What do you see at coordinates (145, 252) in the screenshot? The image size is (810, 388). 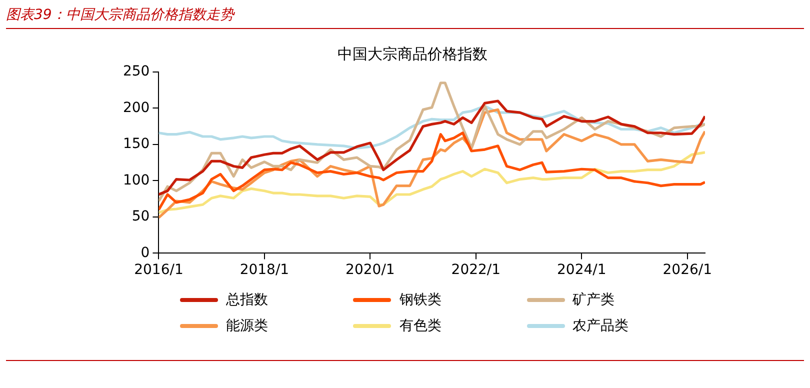 I see `y-tick-label: 0` at bounding box center [145, 252].